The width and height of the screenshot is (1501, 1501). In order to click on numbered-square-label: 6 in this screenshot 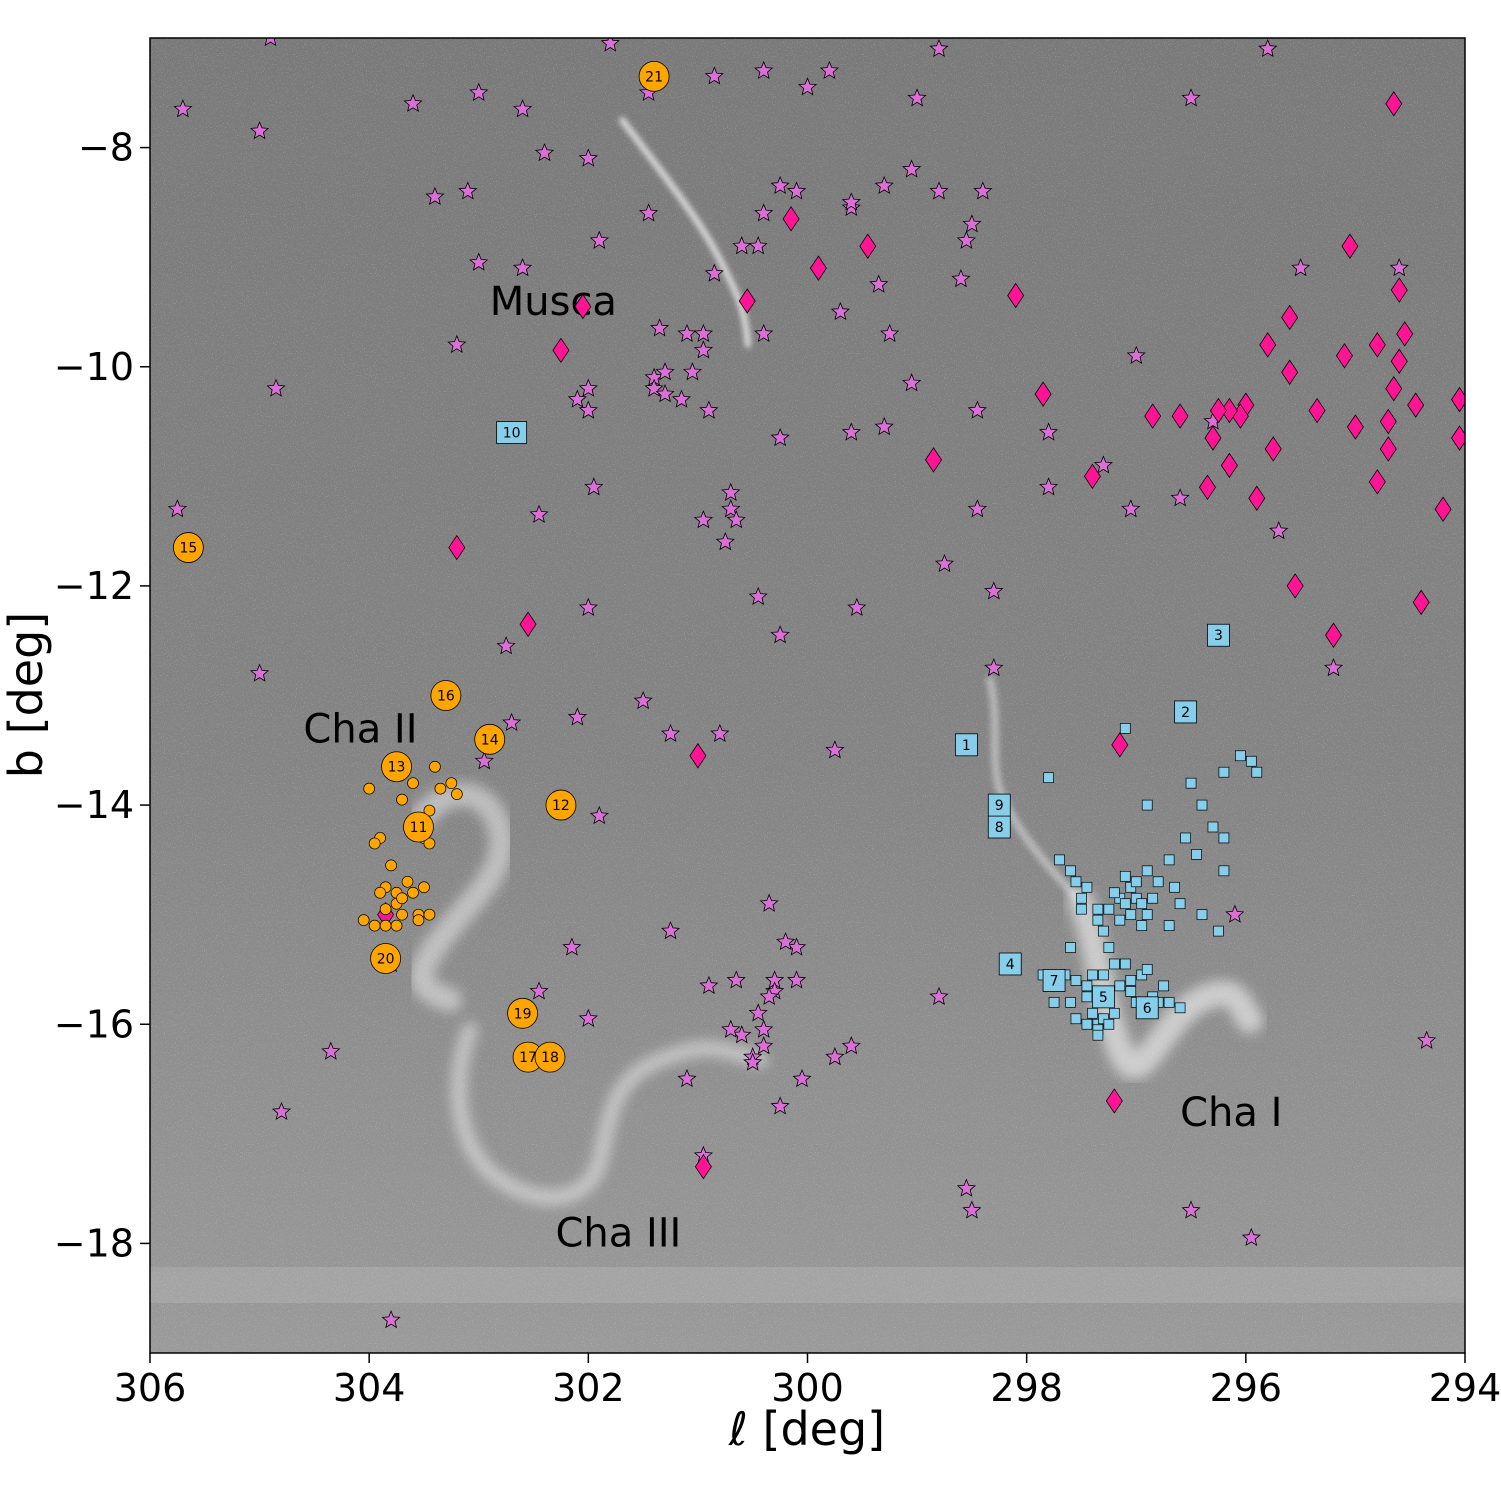, I will do `click(1147, 1009)`.